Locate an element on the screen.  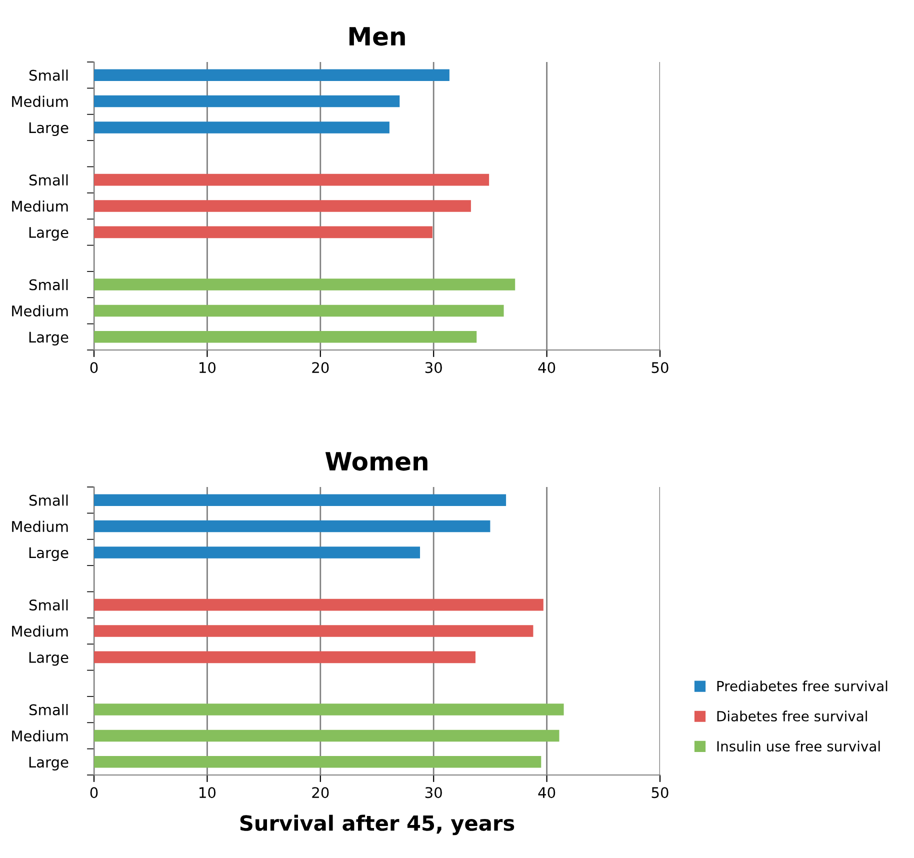
chart-title: Men is located at coordinates (377, 36).